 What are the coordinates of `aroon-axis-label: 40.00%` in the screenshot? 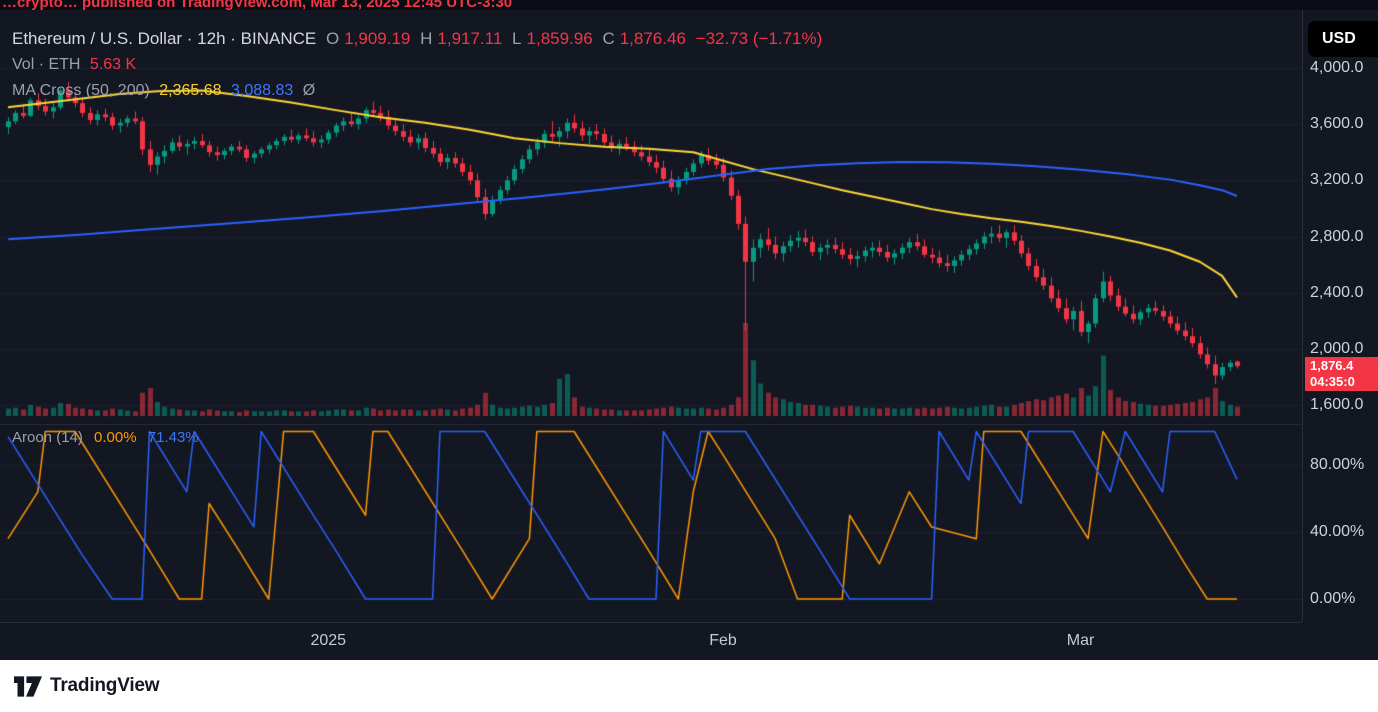 It's located at (1337, 531).